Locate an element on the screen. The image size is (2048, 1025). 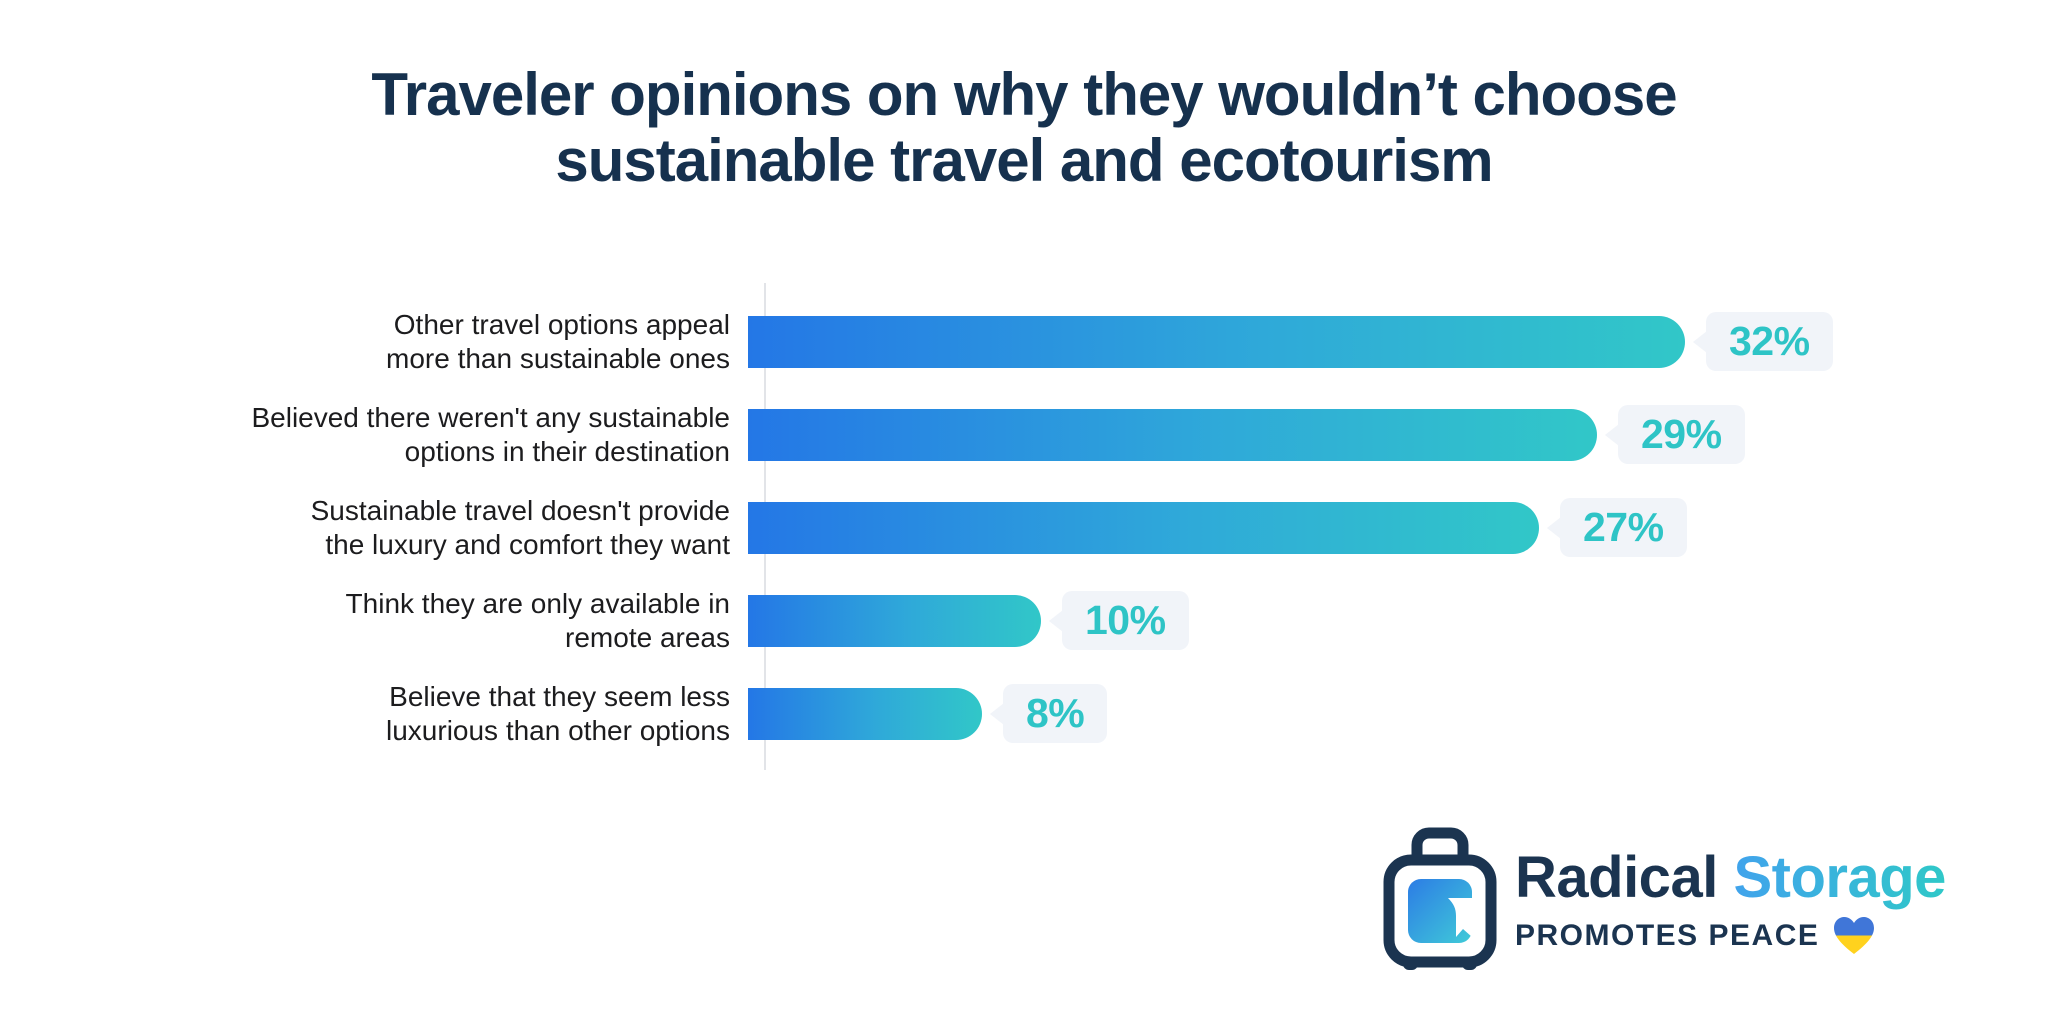
value-bubble: 29% is located at coordinates (1681, 434).